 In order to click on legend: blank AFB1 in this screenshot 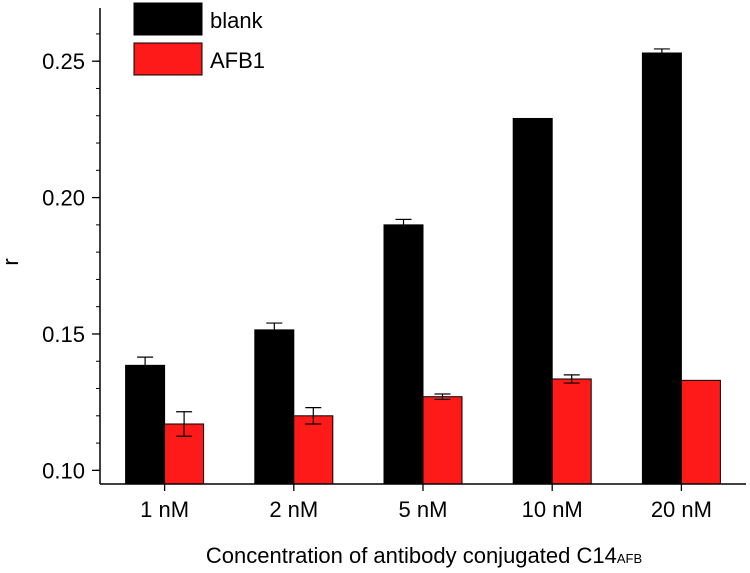, I will do `click(199, 39)`.